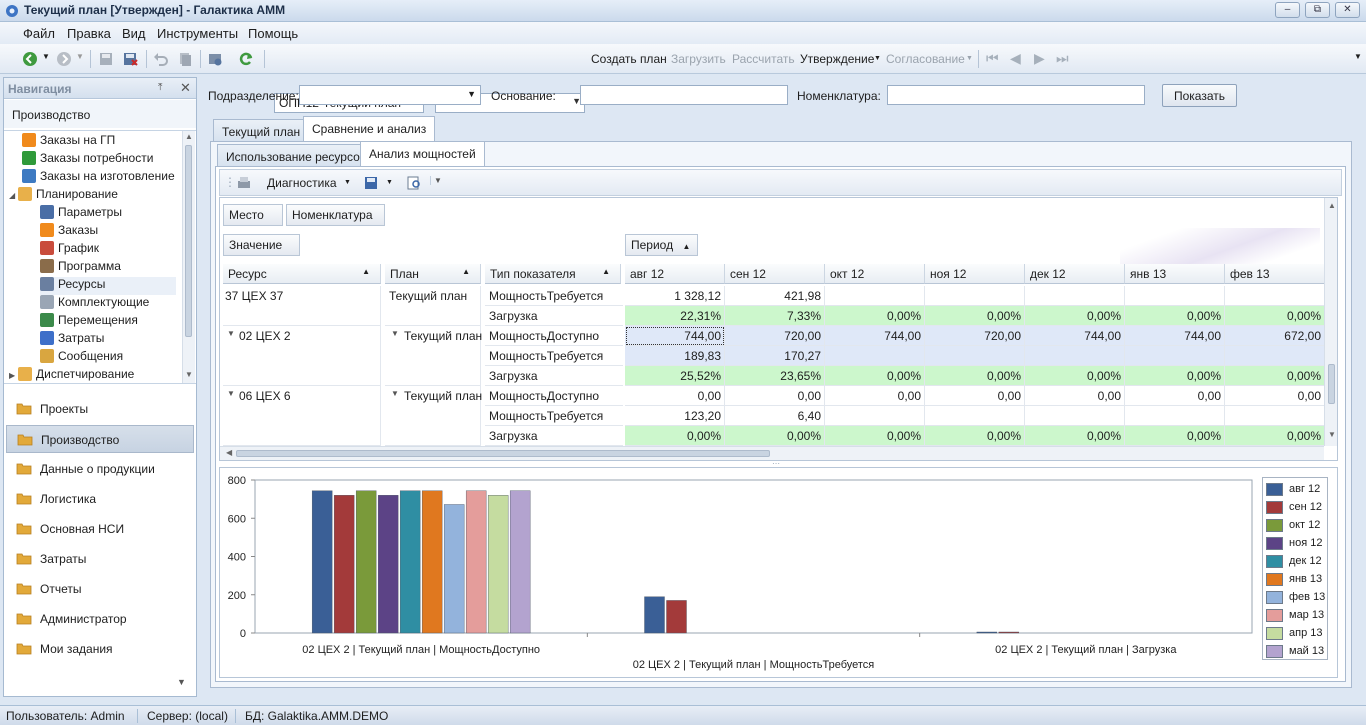  Describe the element at coordinates (675, 296) in the screenshot. I see `value-cell: 1 328,12` at that location.